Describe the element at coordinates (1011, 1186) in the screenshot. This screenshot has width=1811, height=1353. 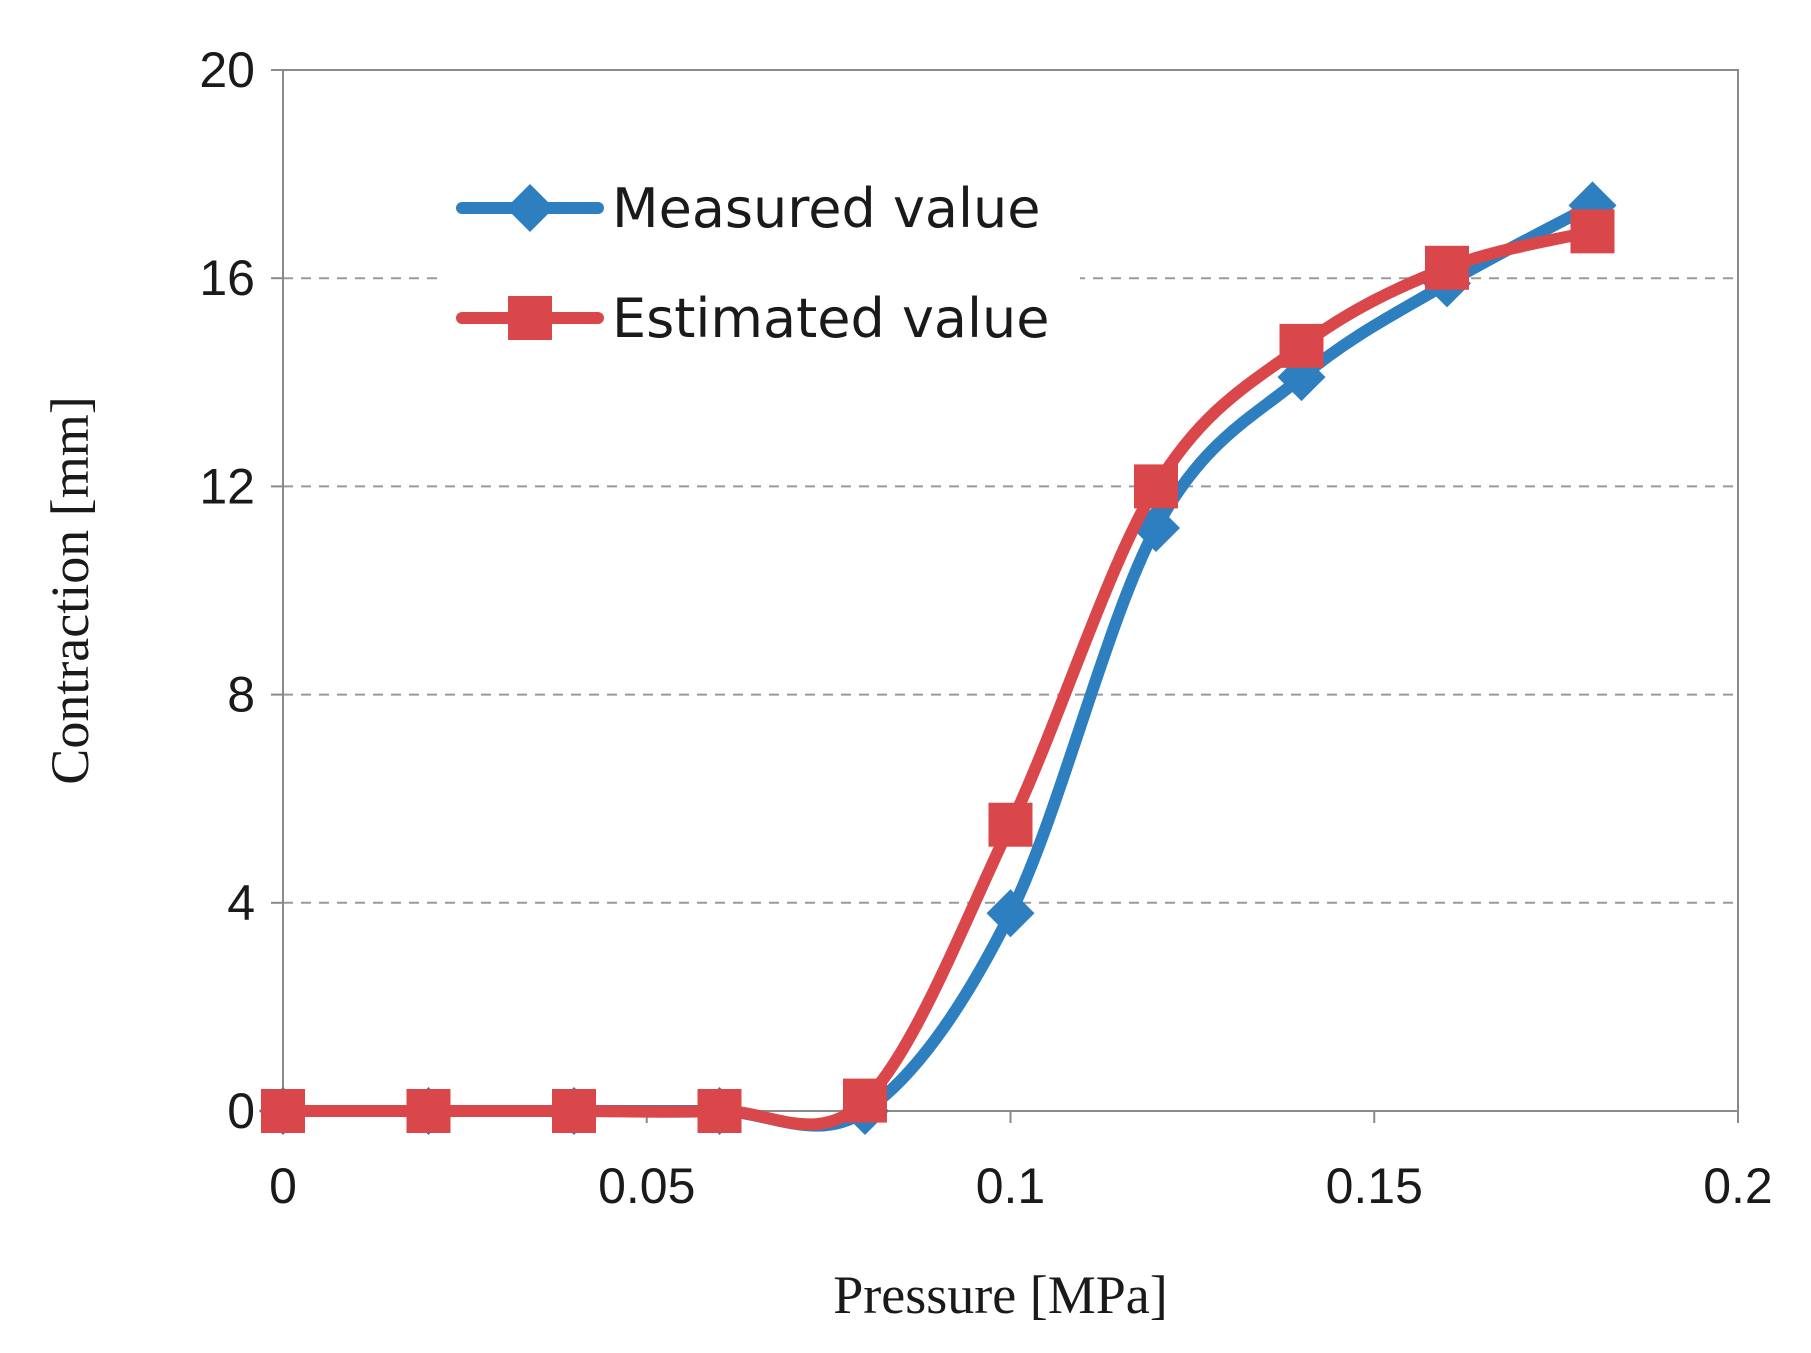
I see `x-tick-label: 0.1` at that location.